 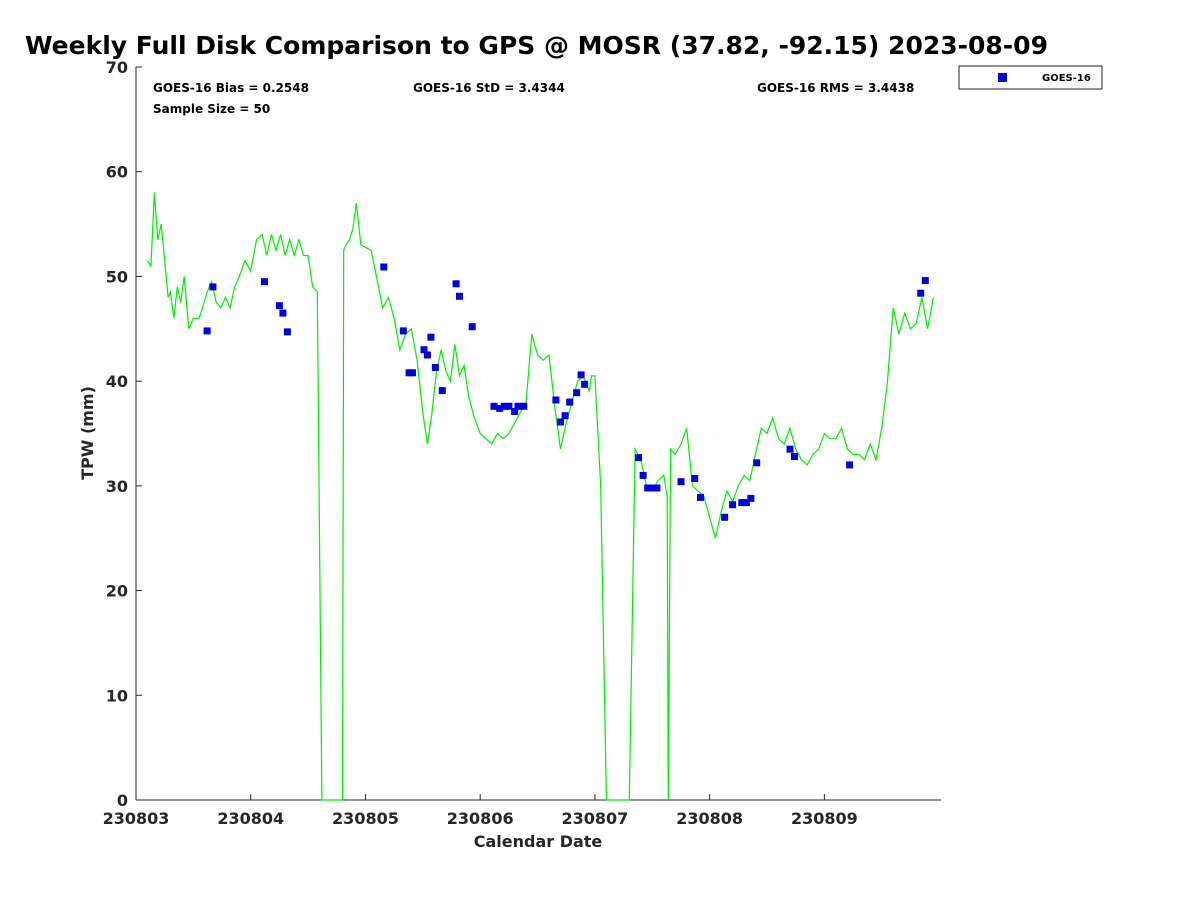 I want to click on x-axis-label: Calendar Date, so click(x=538, y=841).